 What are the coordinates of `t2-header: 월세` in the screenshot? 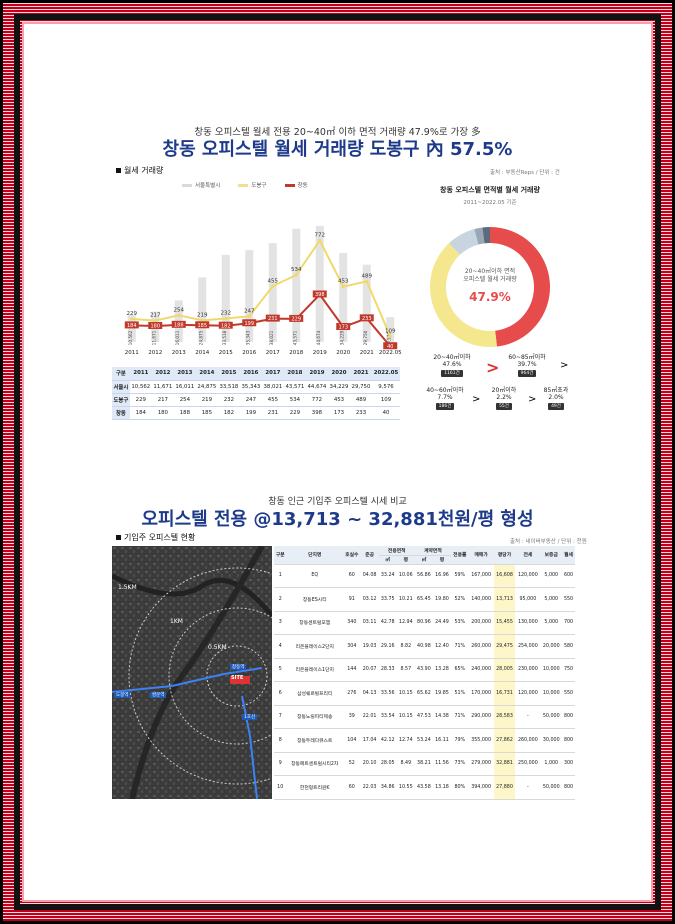 It's located at (568, 555).